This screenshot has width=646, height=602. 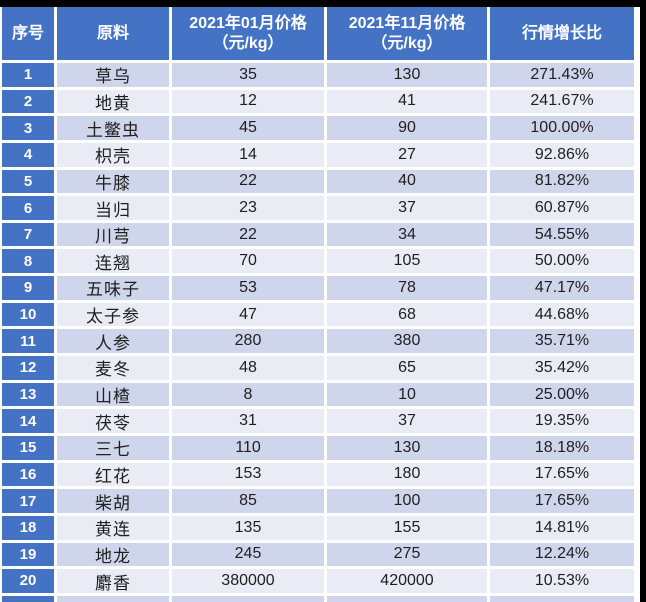 I want to click on cell-material: 红花, so click(x=113, y=474).